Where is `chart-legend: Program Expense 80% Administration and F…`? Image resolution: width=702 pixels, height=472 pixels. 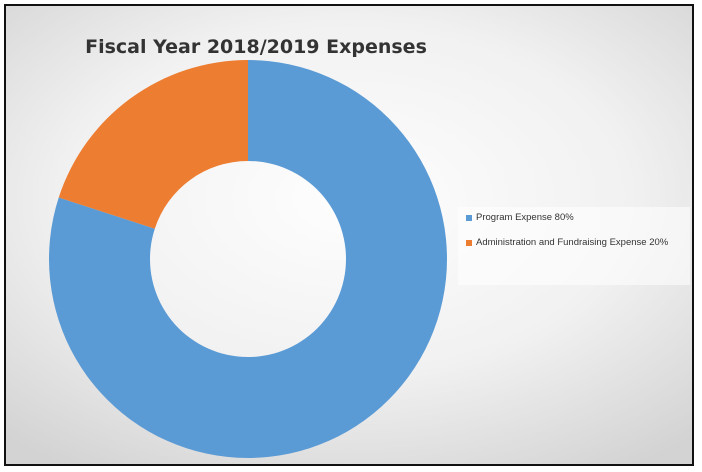 chart-legend: Program Expense 80% Administration and F… is located at coordinates (574, 246).